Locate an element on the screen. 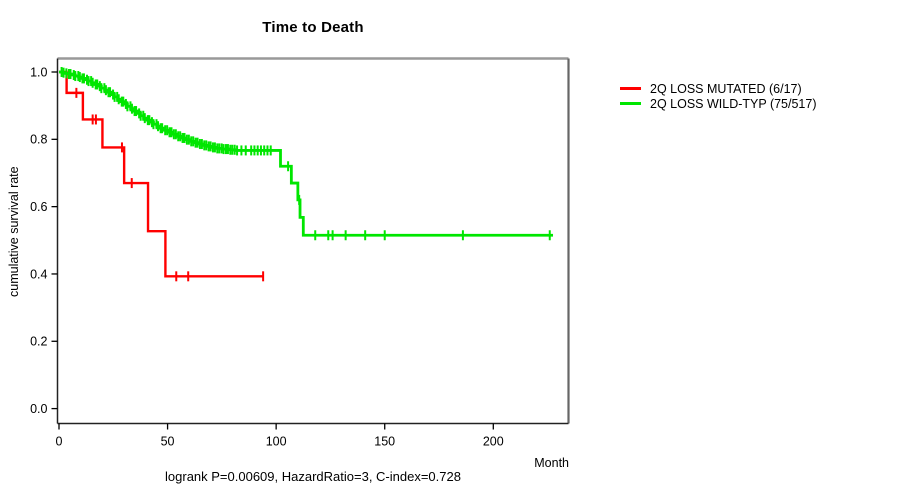 This screenshot has width=900, height=500. y-tick-label: 0.8 is located at coordinates (38, 140).